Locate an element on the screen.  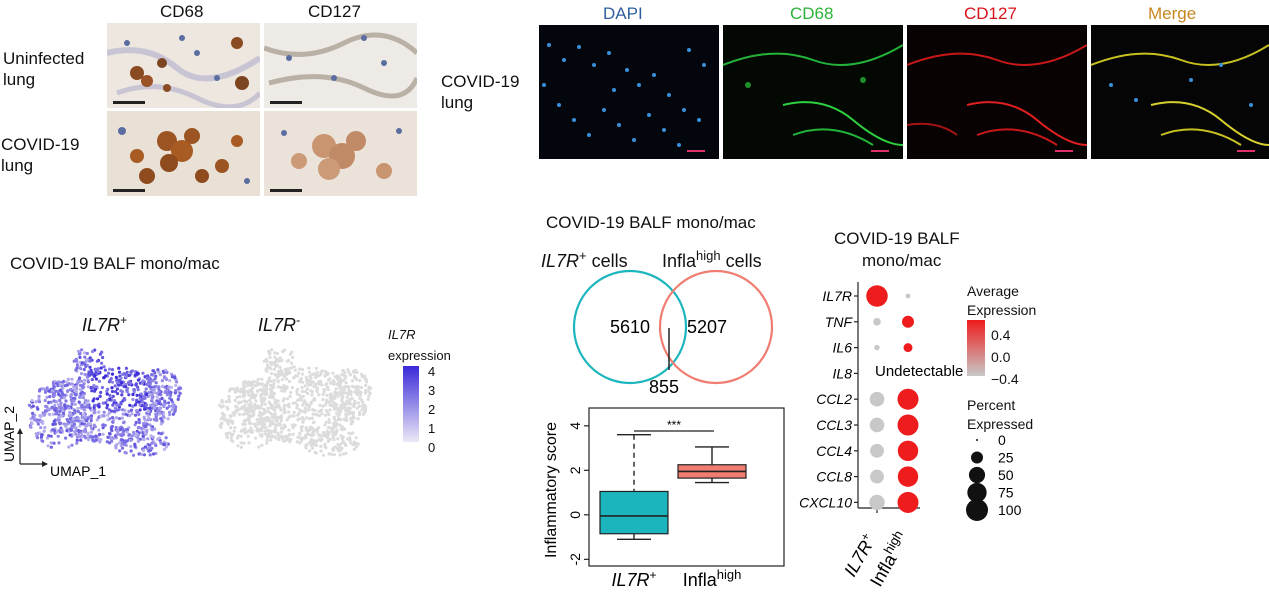
ihc-image-covid-cd68 is located at coordinates (183, 153).